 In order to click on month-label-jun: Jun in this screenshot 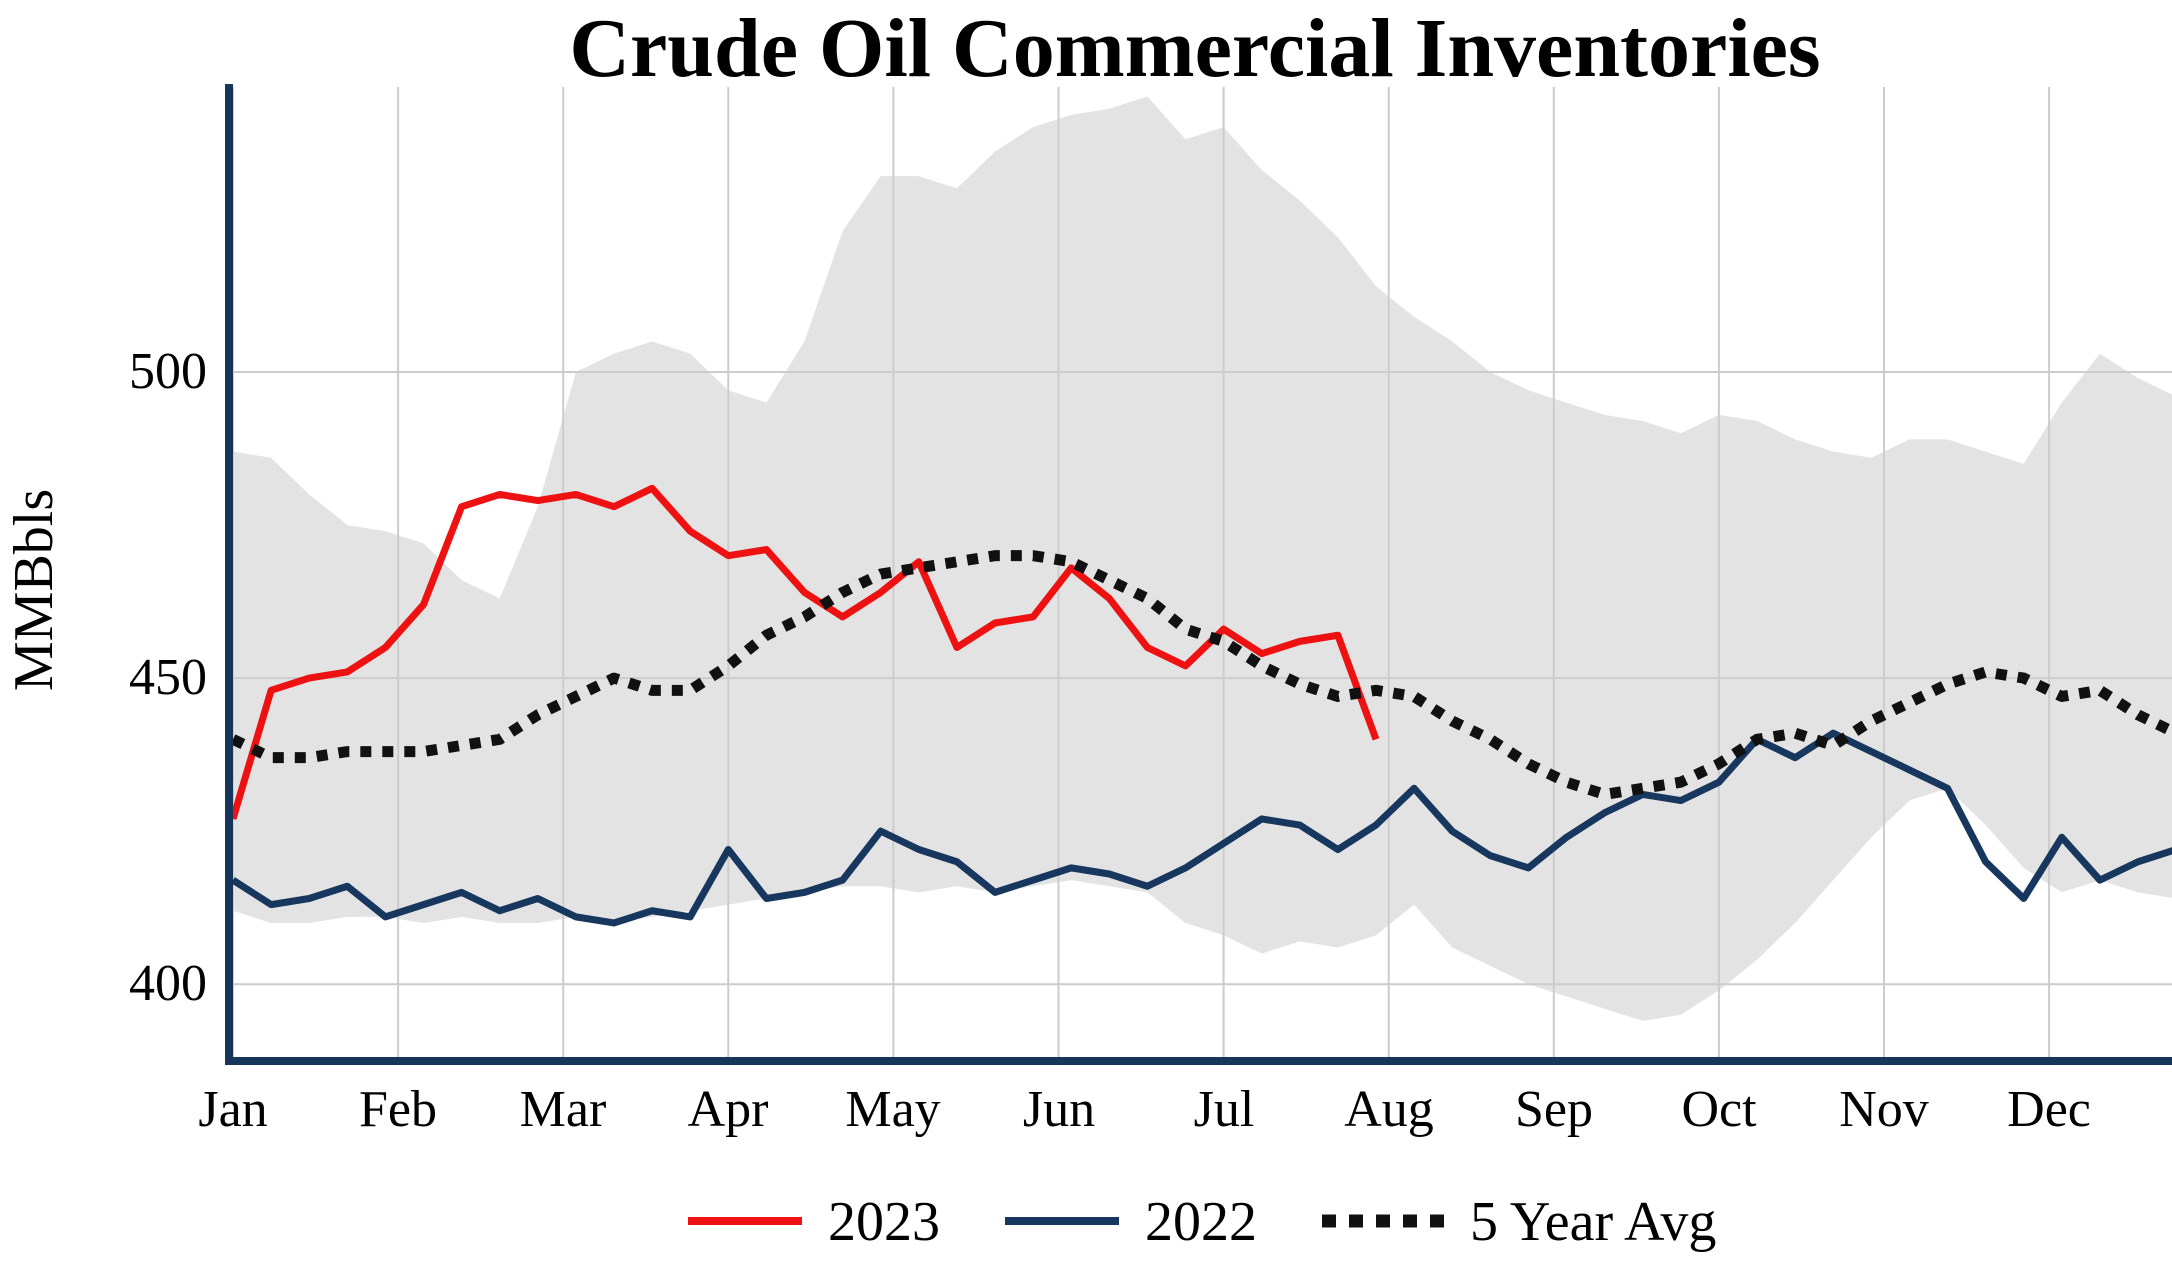, I will do `click(1059, 1109)`.